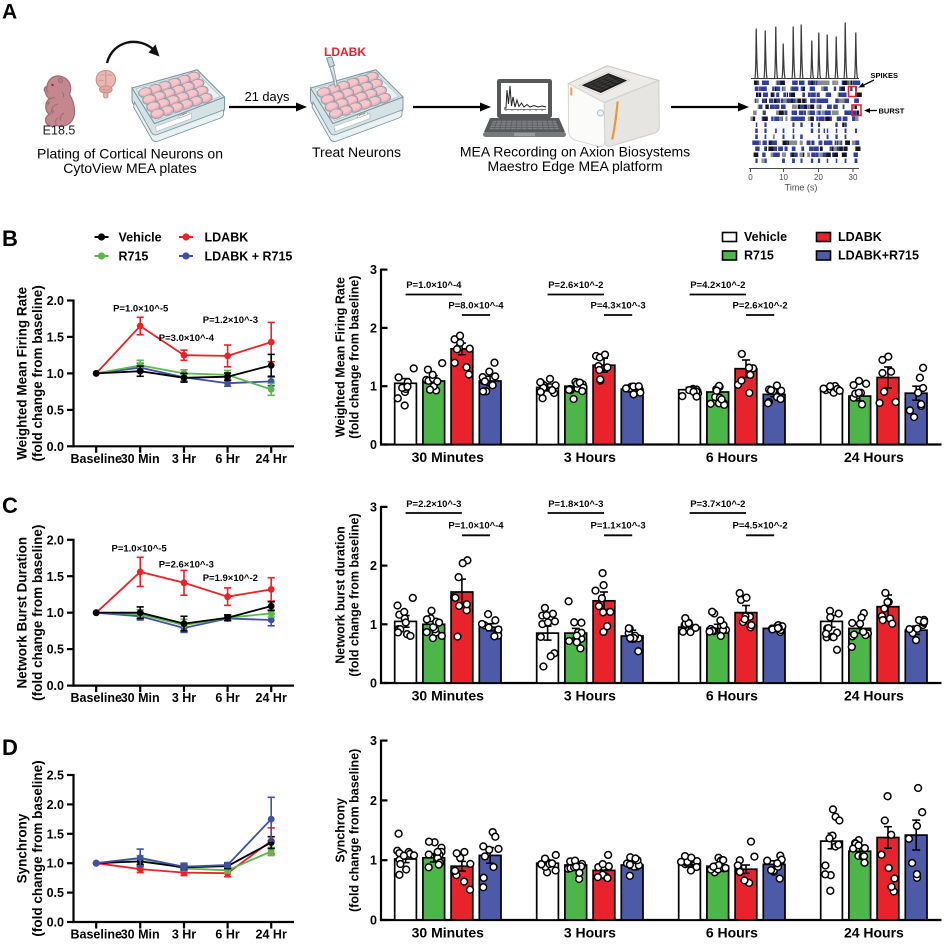 This screenshot has height=952, width=951. Describe the element at coordinates (230, 578) in the screenshot. I see `svg-text: P=1.9×10^-2` at that location.